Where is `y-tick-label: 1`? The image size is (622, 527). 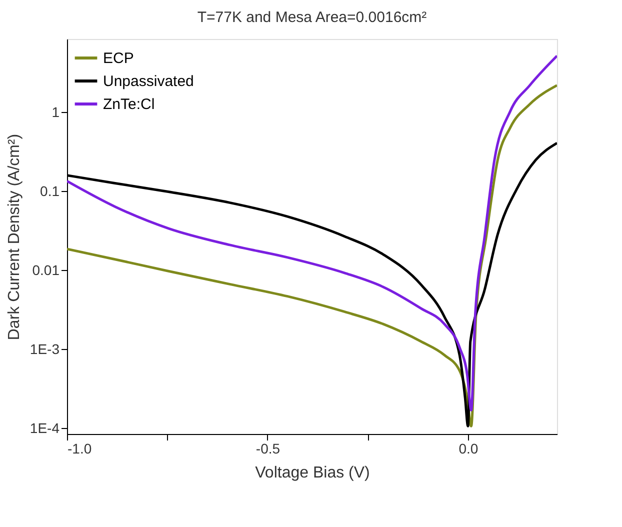 y-tick-label: 1 is located at coordinates (56, 112).